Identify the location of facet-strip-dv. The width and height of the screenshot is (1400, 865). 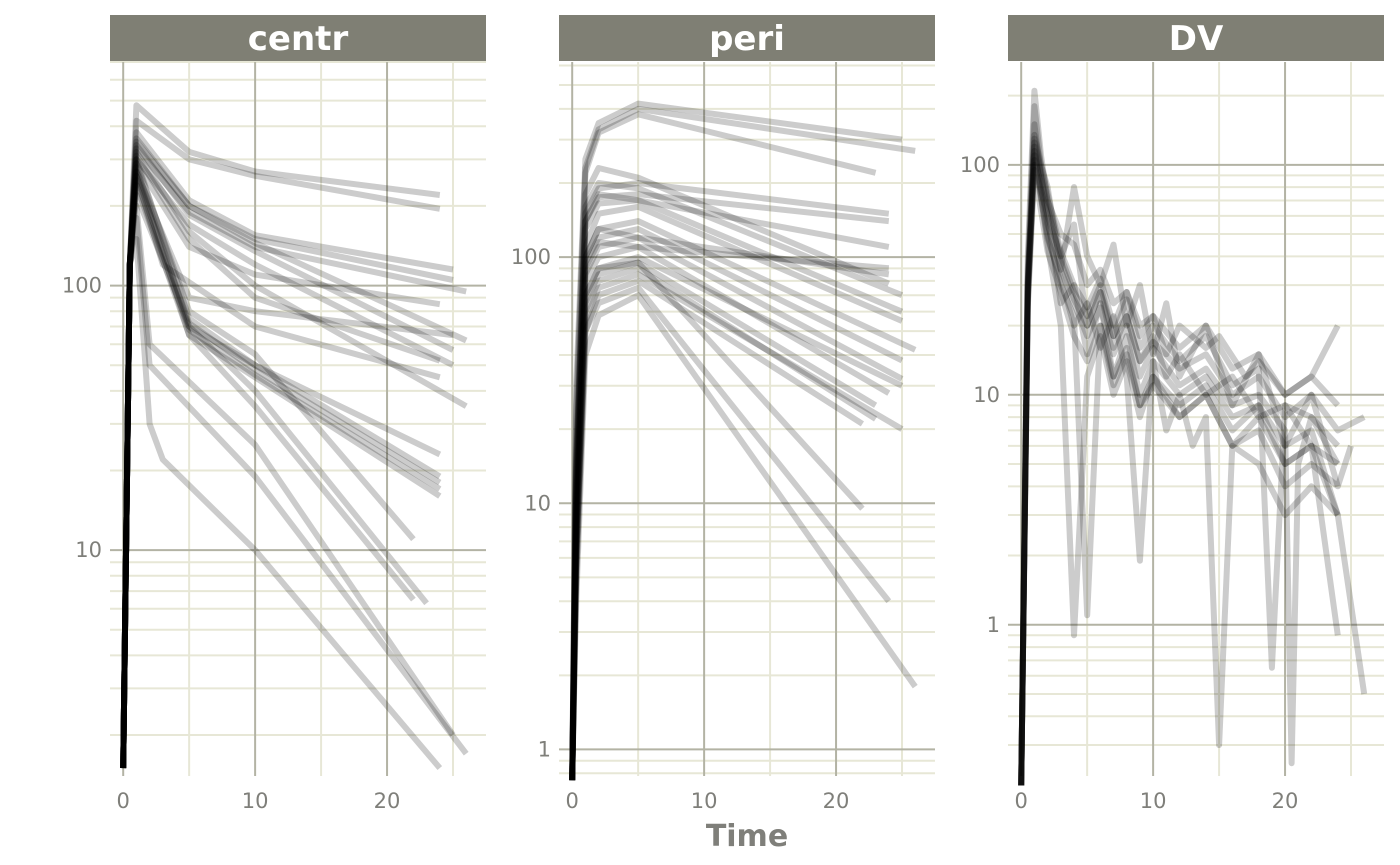
(1196, 38).